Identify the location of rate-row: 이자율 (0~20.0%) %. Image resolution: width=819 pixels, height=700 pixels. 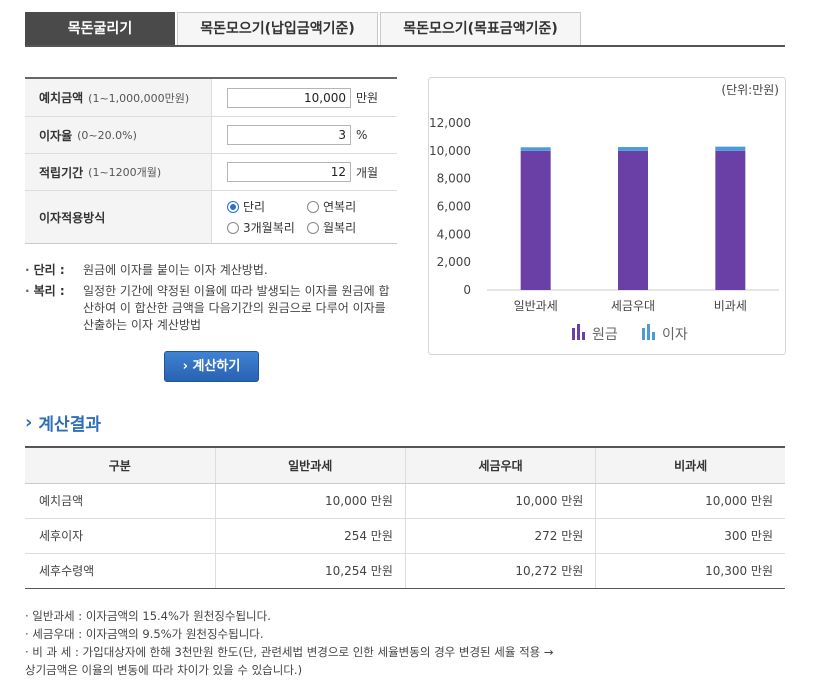
(211, 135).